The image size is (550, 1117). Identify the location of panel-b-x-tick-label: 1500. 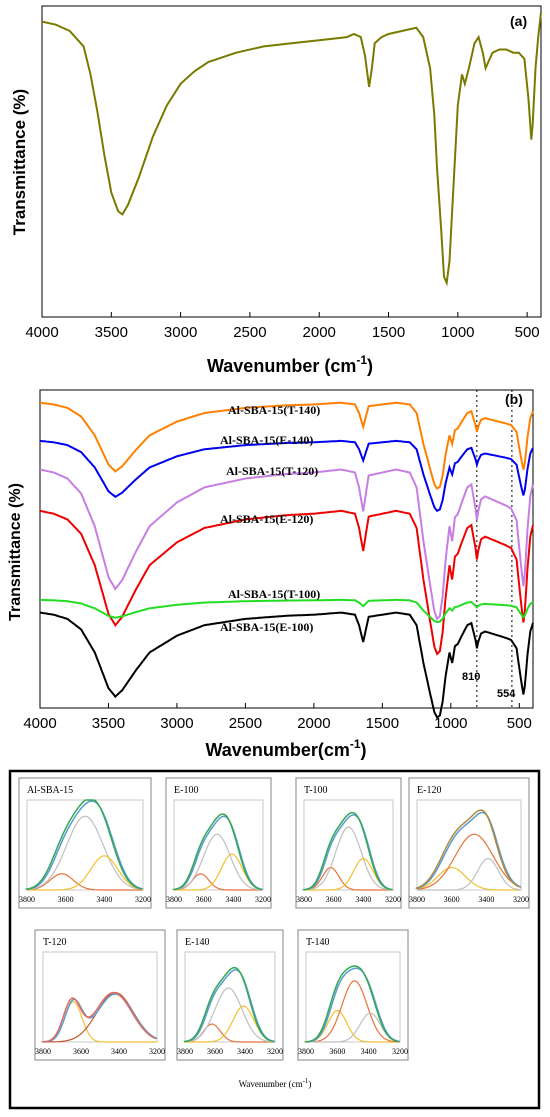
(382, 723).